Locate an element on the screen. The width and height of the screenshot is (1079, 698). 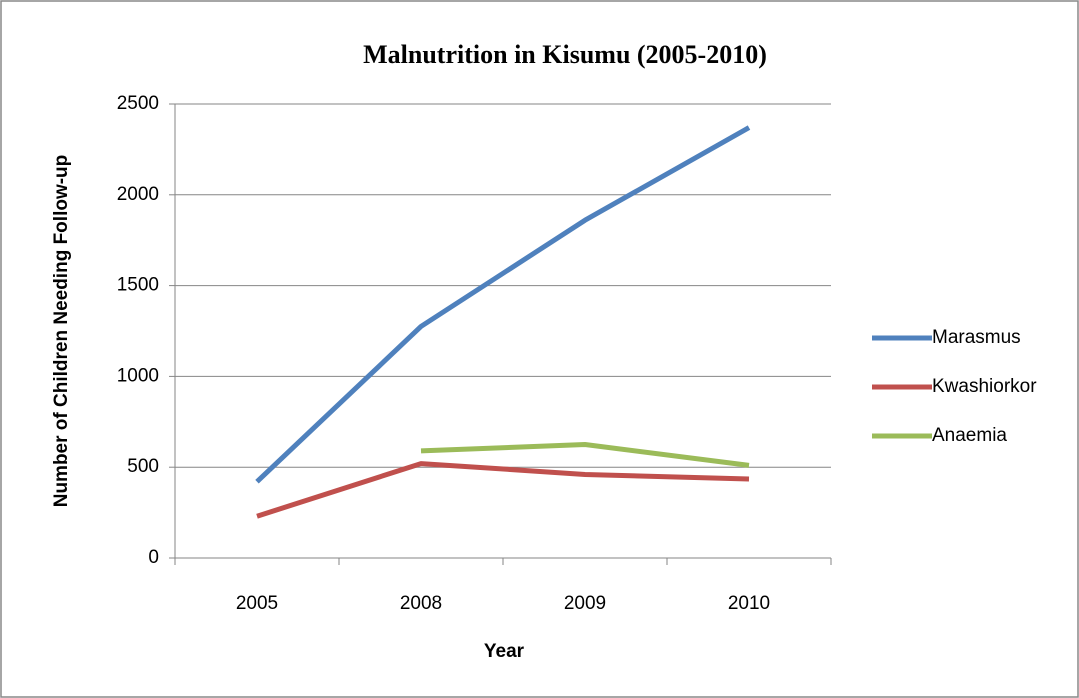
legend-label: Anaemia is located at coordinates (969, 435).